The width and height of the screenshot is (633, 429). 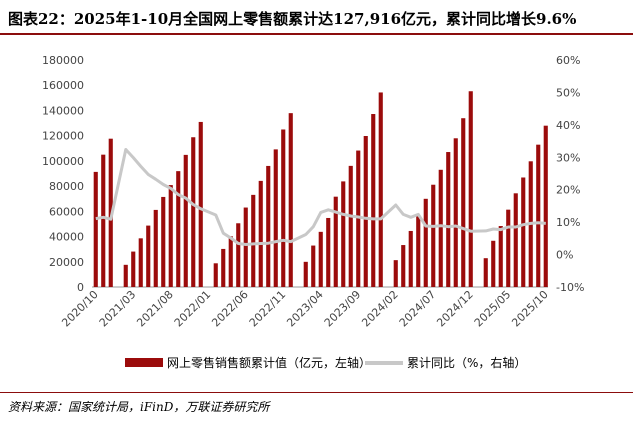 What do you see at coordinates (455, 309) in the screenshot?
I see `x-tick-label: 2024/12` at bounding box center [455, 309].